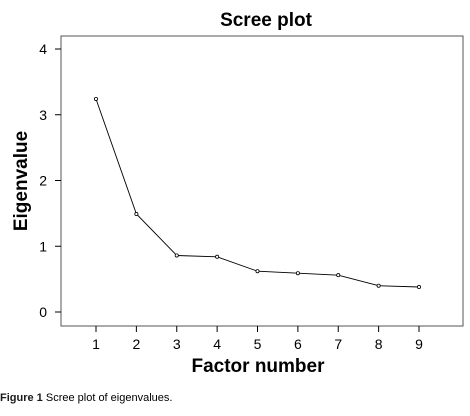 The height and width of the screenshot is (416, 470). What do you see at coordinates (21, 181) in the screenshot?
I see `y-axis-label: Eigenvalue` at bounding box center [21, 181].